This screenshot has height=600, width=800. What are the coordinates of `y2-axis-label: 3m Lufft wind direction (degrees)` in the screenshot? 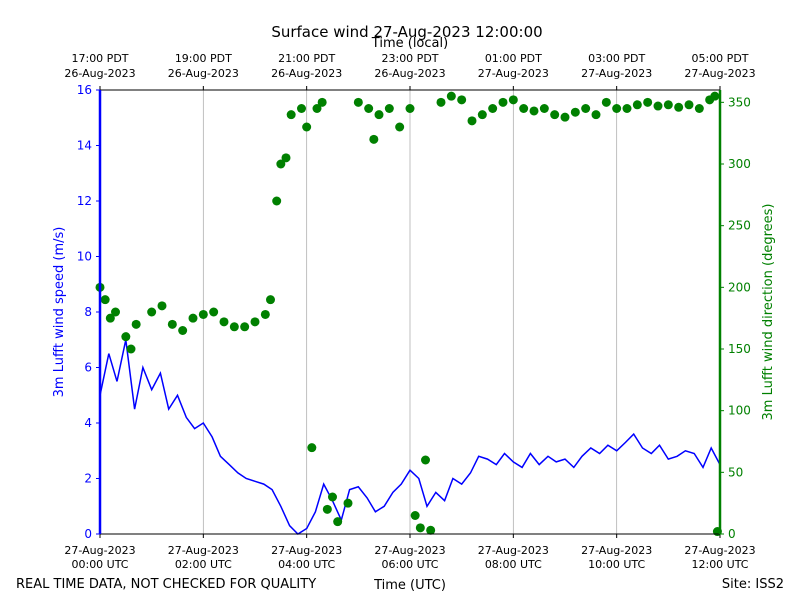 It's located at (768, 312).